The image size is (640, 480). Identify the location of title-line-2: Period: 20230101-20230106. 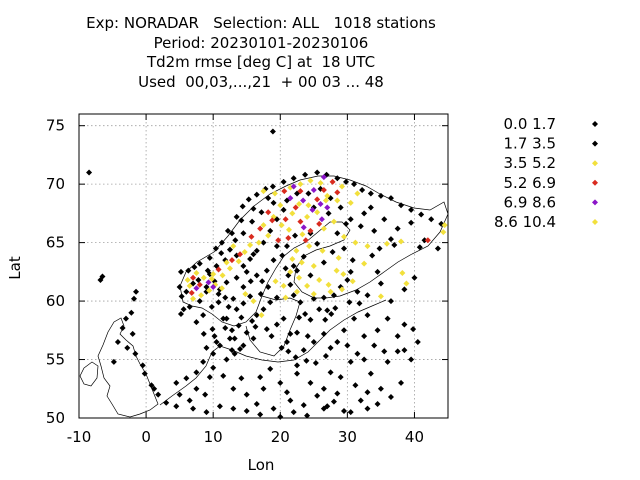
(261, 42).